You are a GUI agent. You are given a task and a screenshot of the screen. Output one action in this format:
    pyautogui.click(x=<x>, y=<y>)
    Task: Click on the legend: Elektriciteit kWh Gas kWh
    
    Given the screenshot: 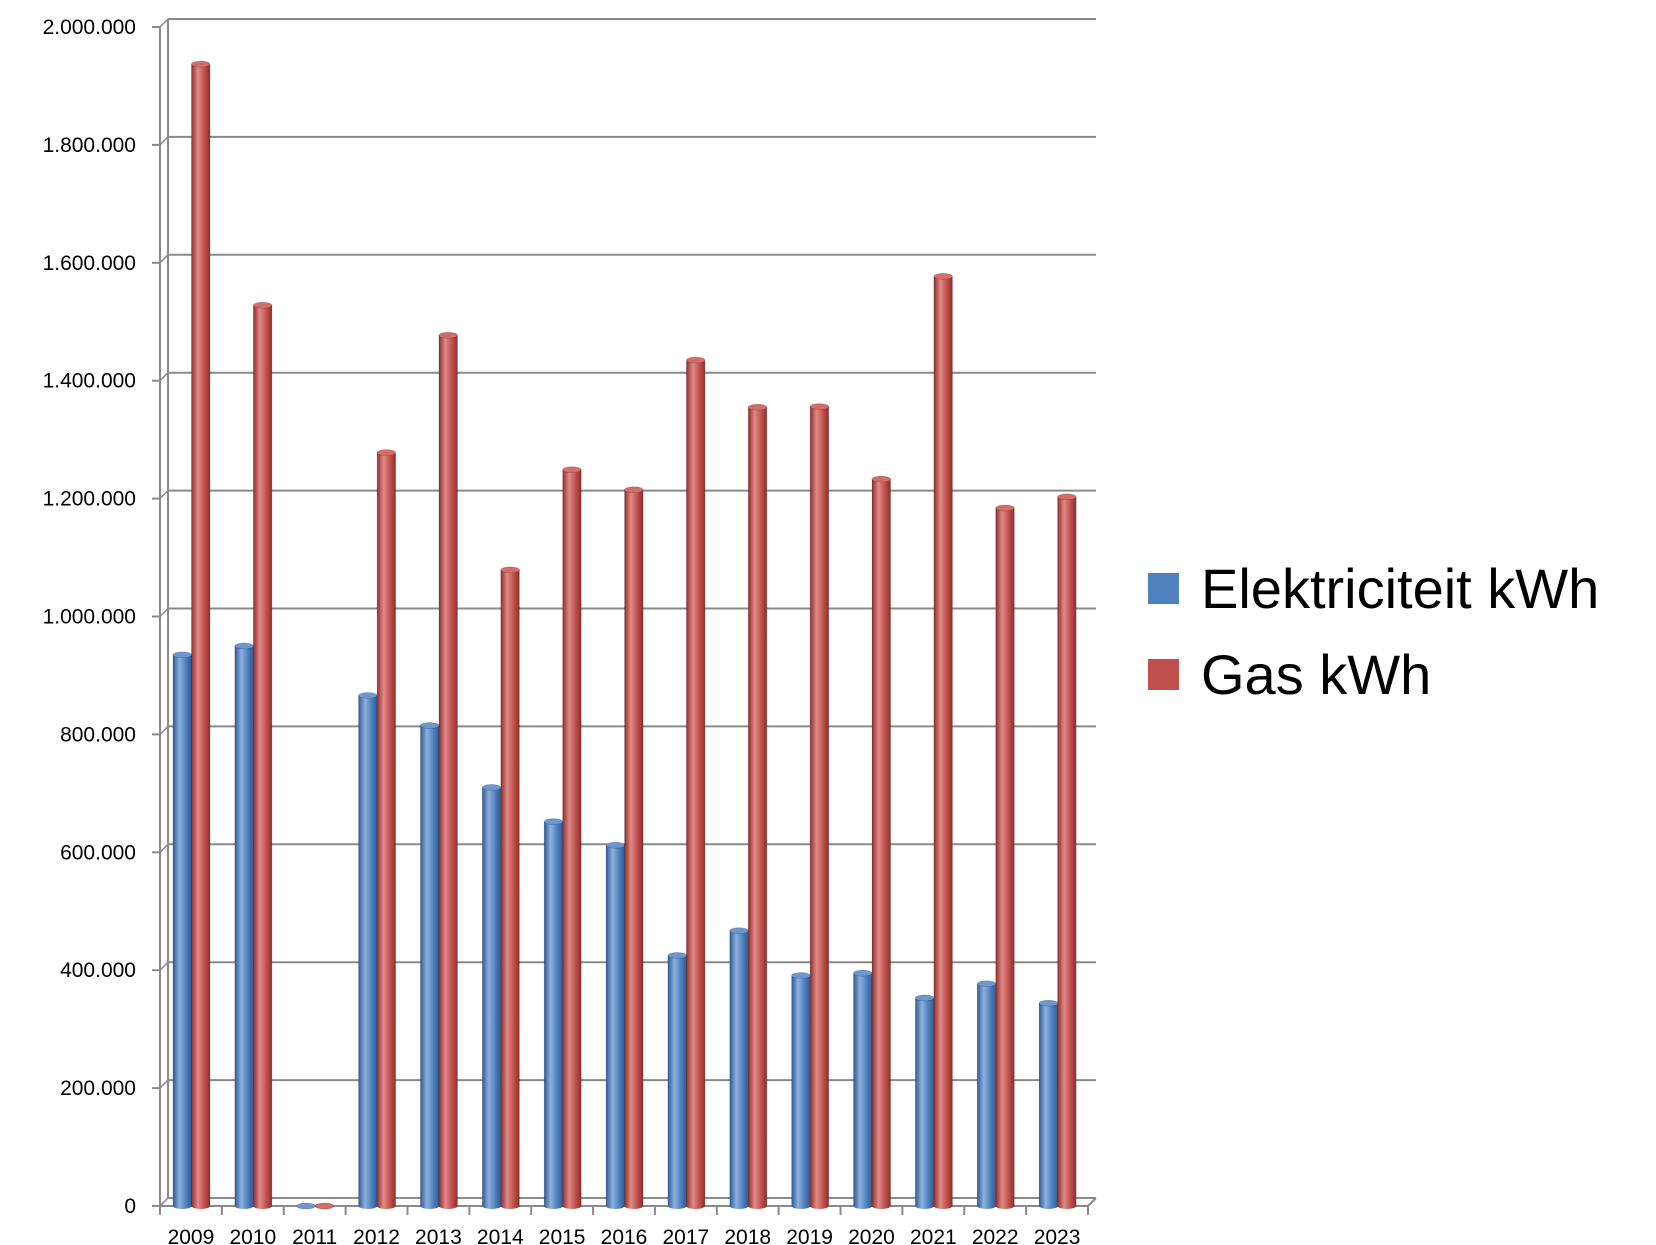 What is the action you would take?
    pyautogui.click(x=1373, y=631)
    